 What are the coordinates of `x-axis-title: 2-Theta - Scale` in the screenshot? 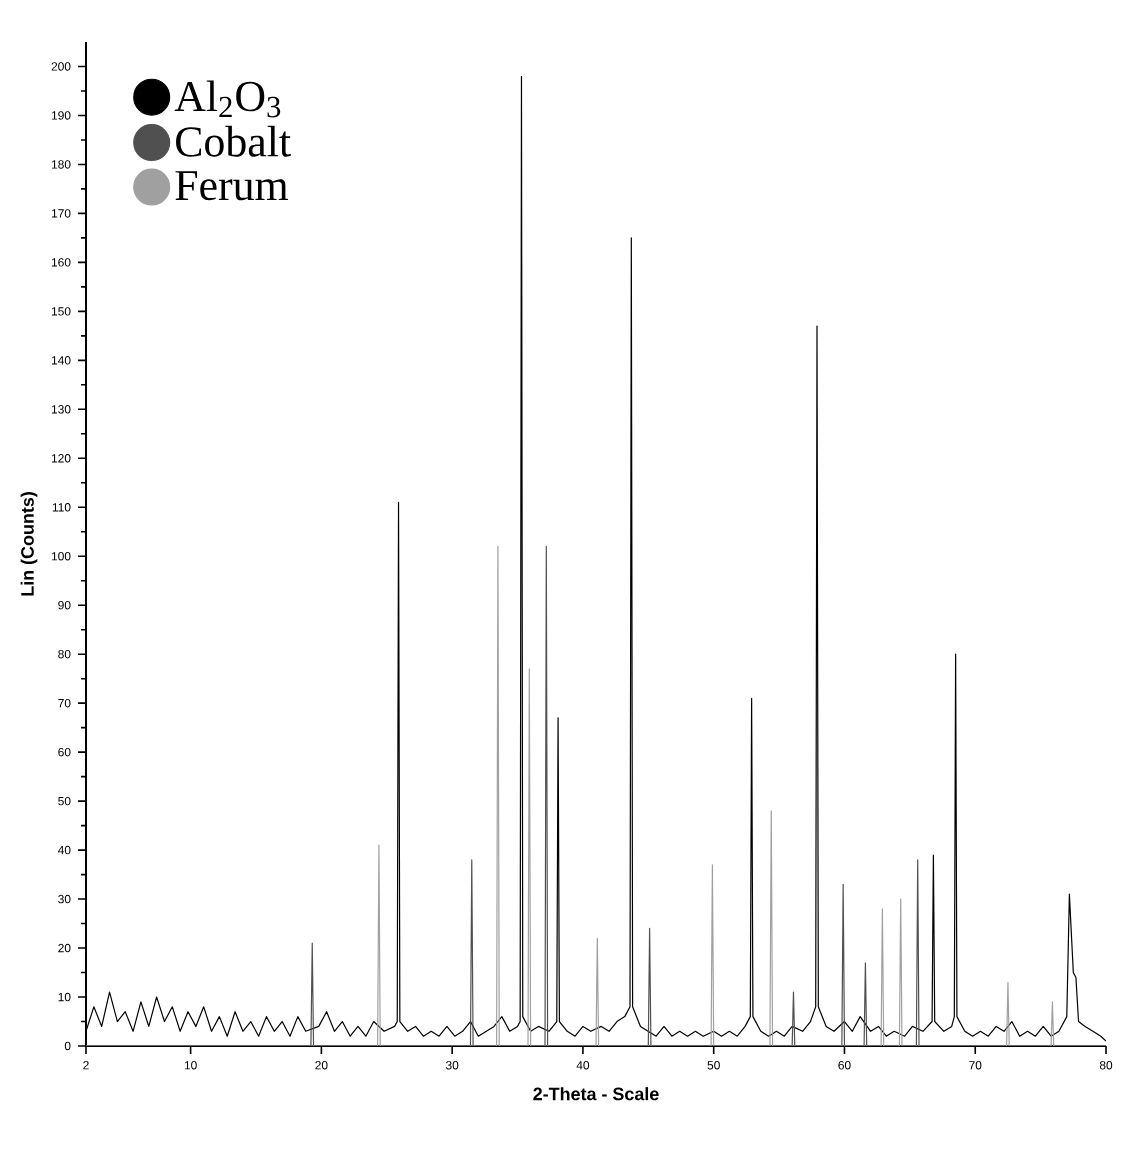 It's located at (596, 1094).